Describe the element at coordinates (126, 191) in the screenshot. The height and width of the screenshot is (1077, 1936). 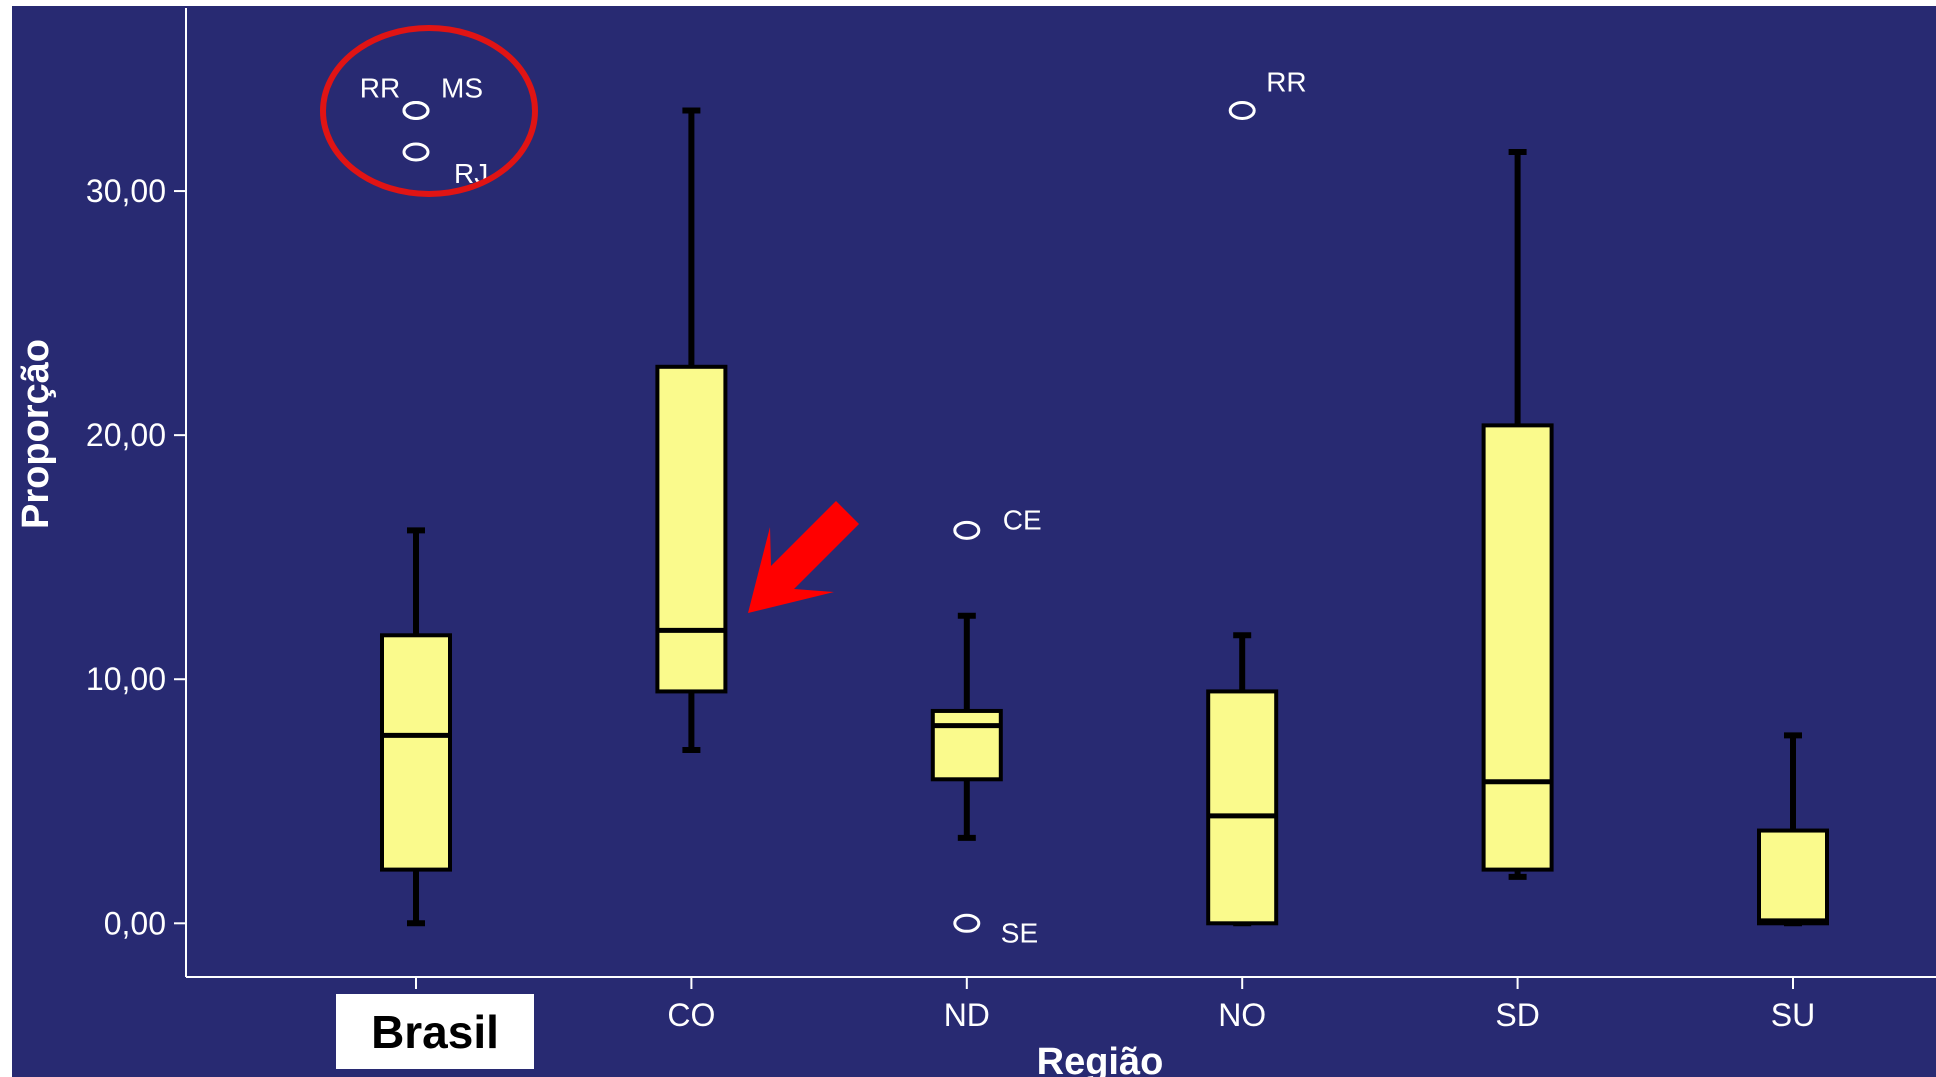
I see `y-tick-label: 30,00` at that location.